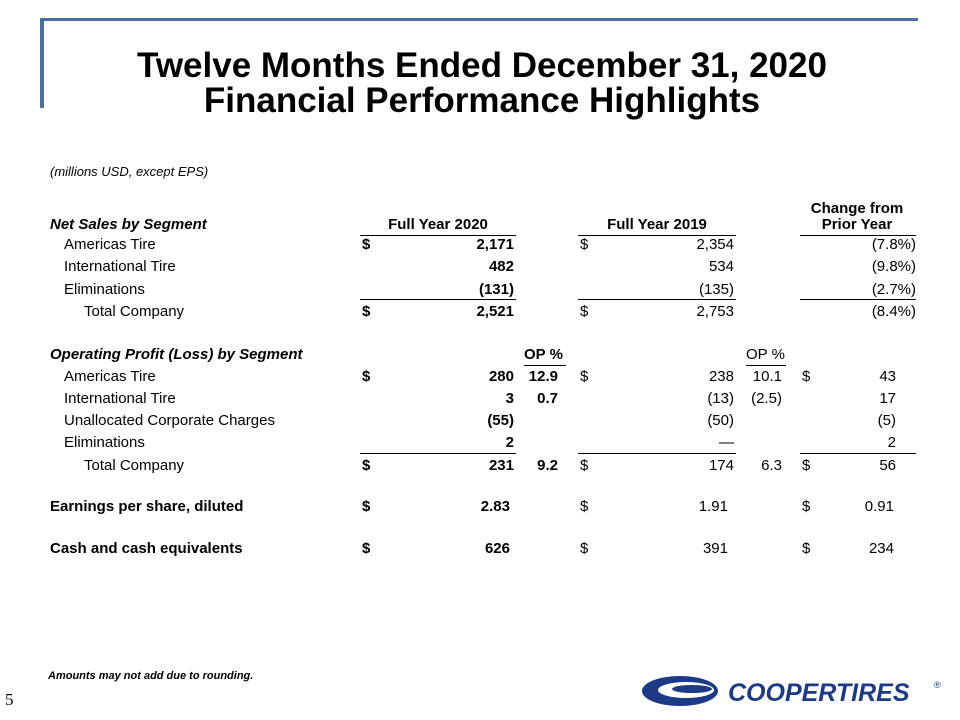 The width and height of the screenshot is (960, 720). I want to click on eps-value-change: 0.91, so click(879, 506).